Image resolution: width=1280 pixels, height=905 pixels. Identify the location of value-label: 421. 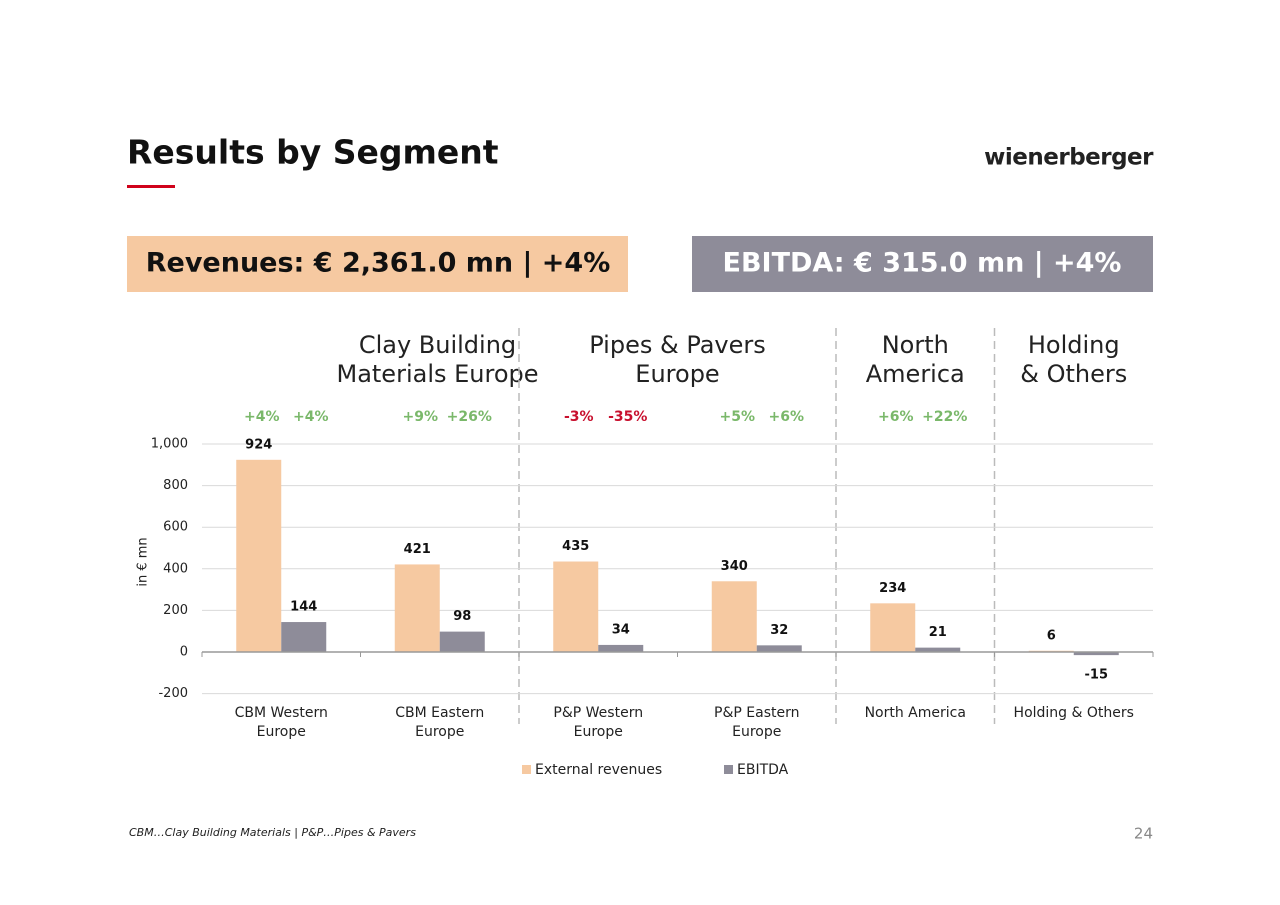
(417, 549).